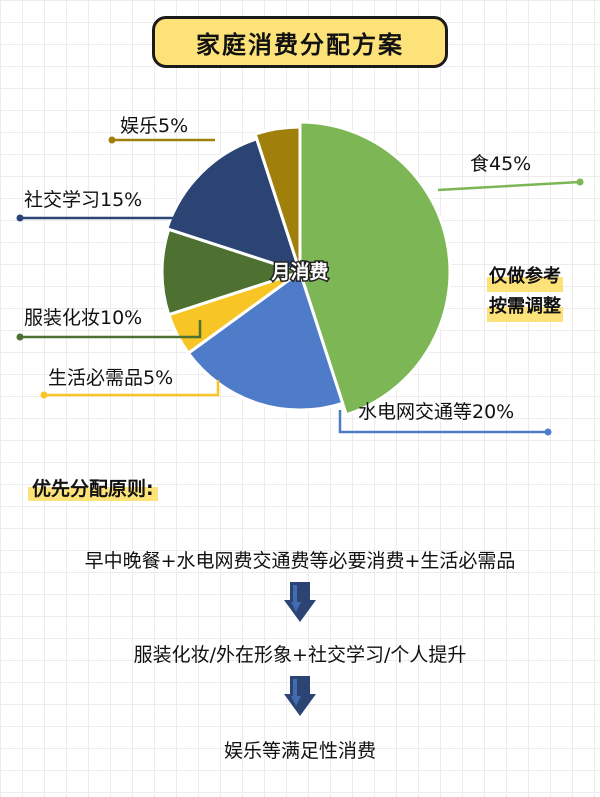 This screenshot has height=797, width=600. I want to click on slice-label: 生活必需品5%, so click(110, 378).